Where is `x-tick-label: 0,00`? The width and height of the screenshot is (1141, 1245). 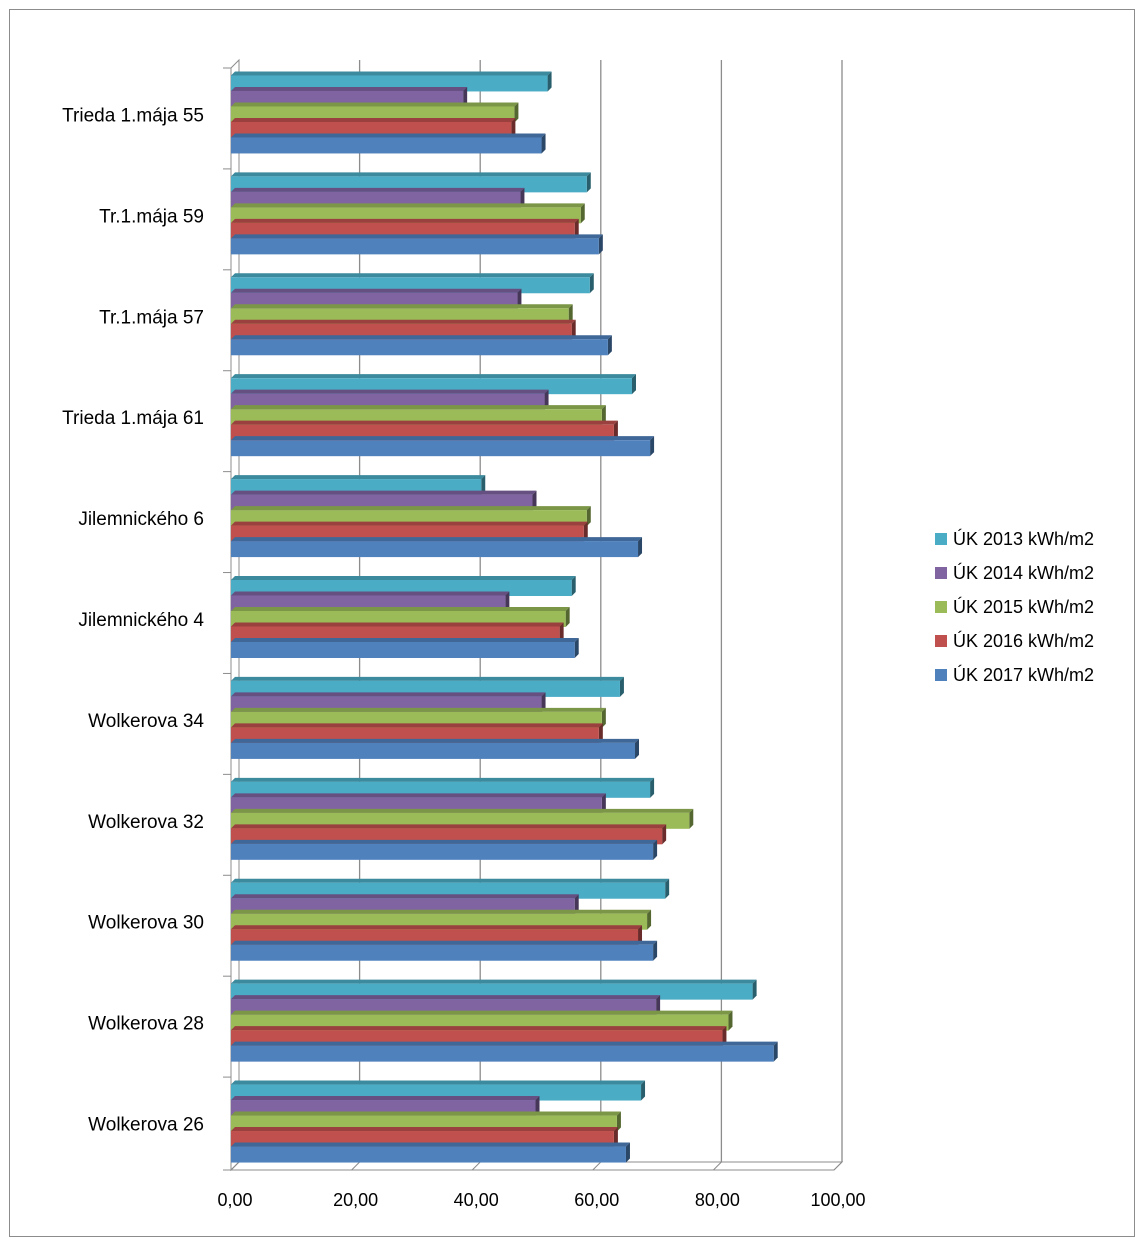 x-tick-label: 0,00 is located at coordinates (234, 1200).